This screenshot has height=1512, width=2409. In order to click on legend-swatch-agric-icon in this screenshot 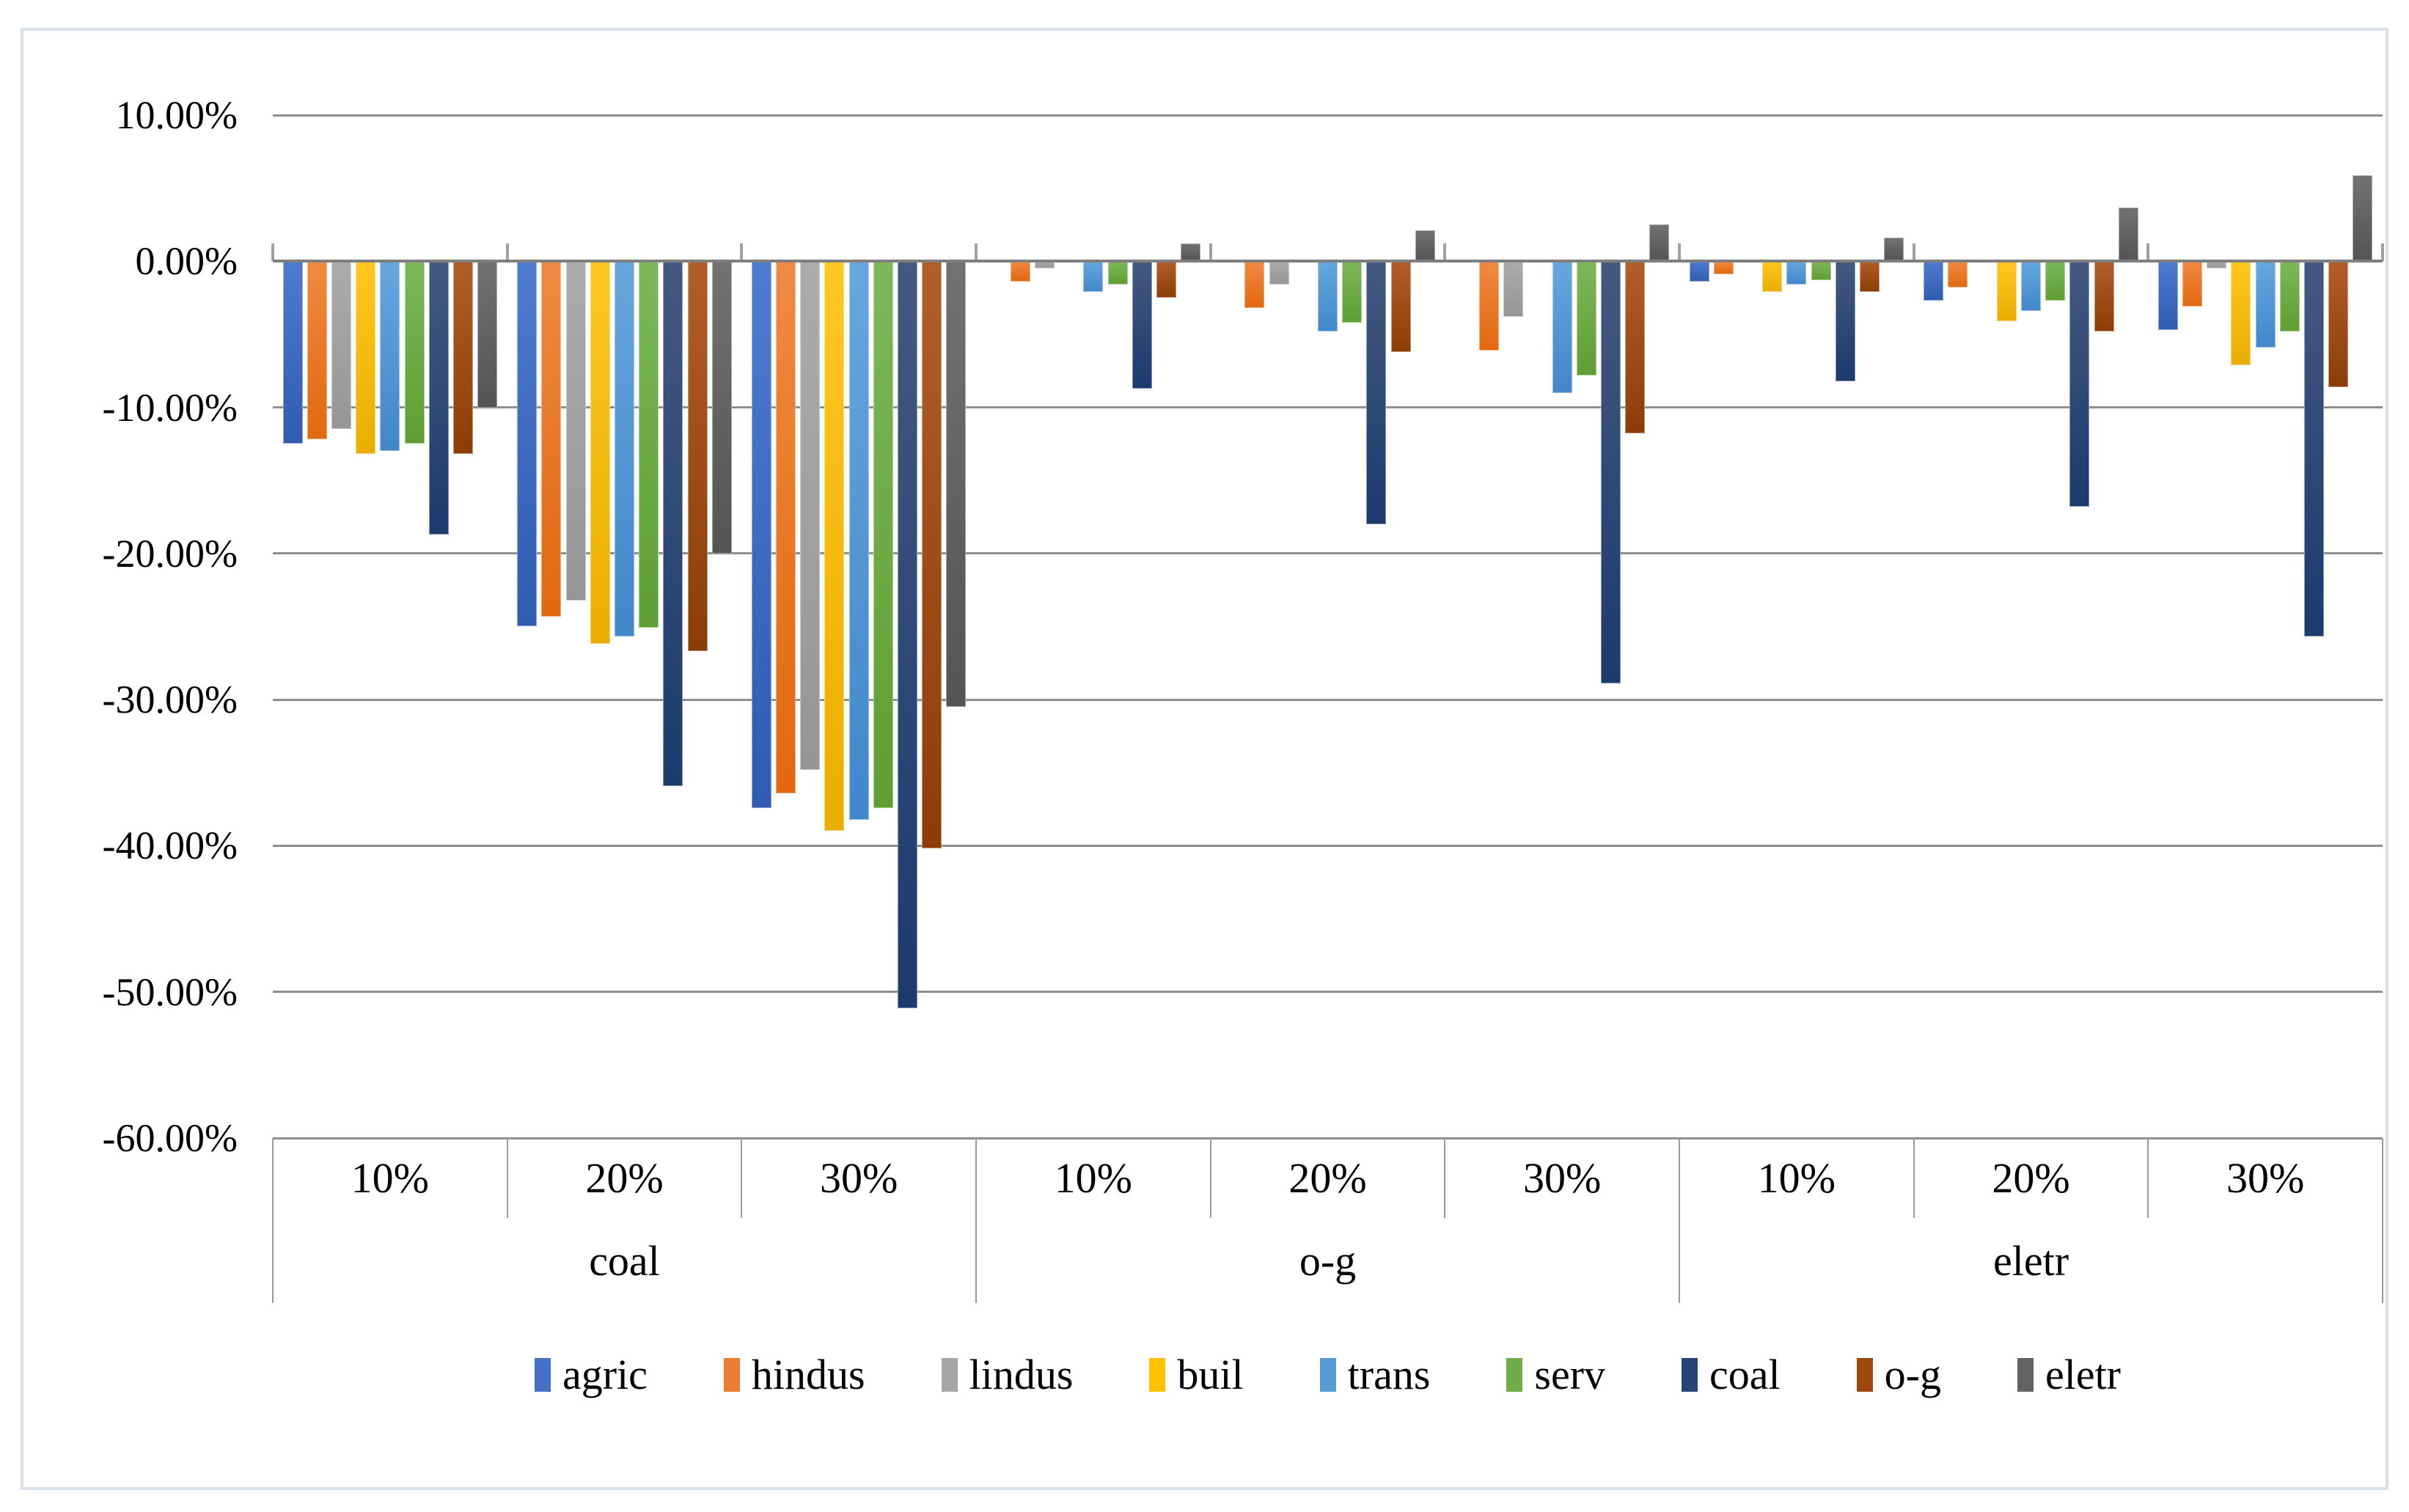, I will do `click(542, 1375)`.